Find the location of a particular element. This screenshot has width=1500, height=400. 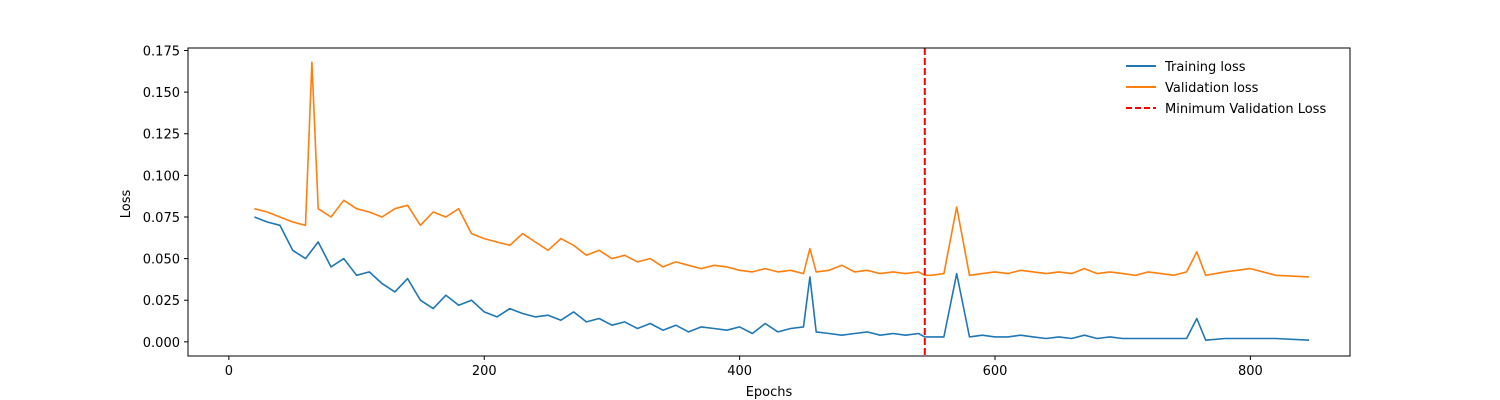

x-tick-label: 200 is located at coordinates (484, 371).